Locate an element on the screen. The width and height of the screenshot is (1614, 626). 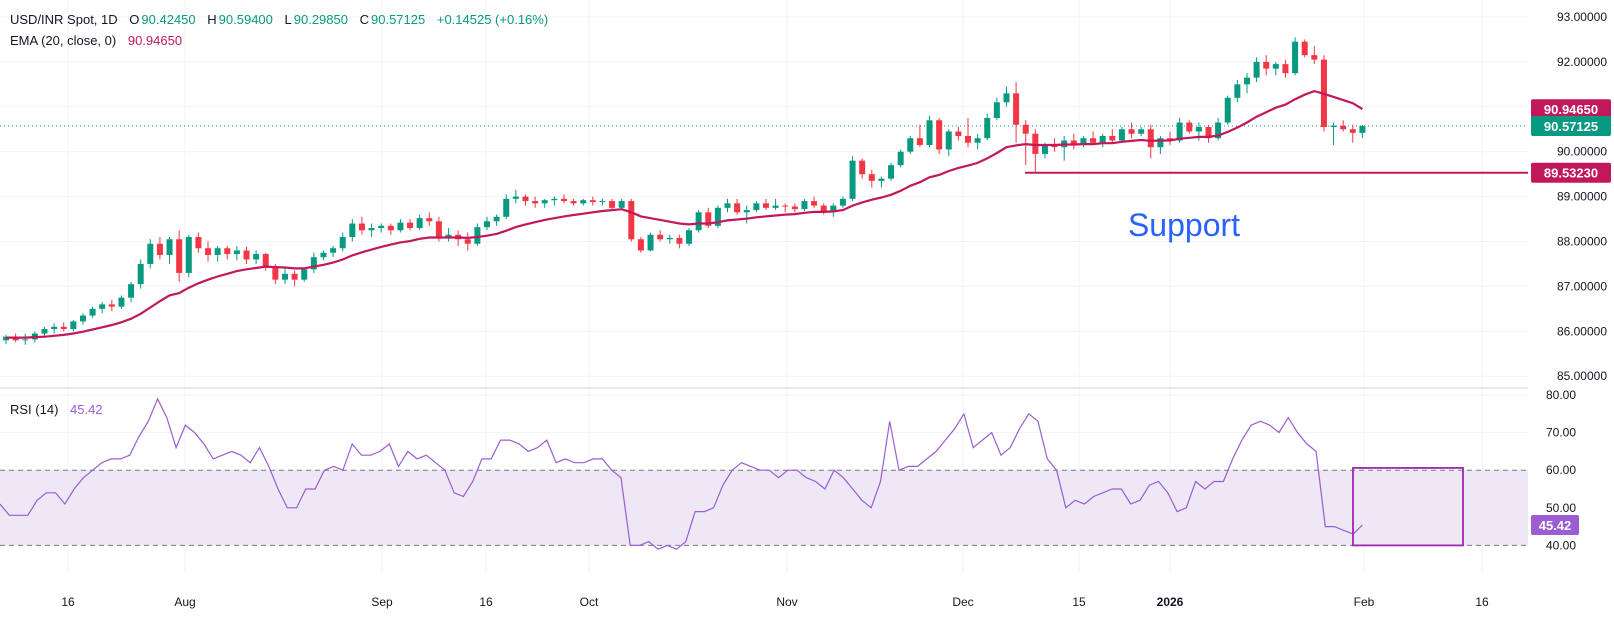
x-tick-label: Dec is located at coordinates (962, 602).